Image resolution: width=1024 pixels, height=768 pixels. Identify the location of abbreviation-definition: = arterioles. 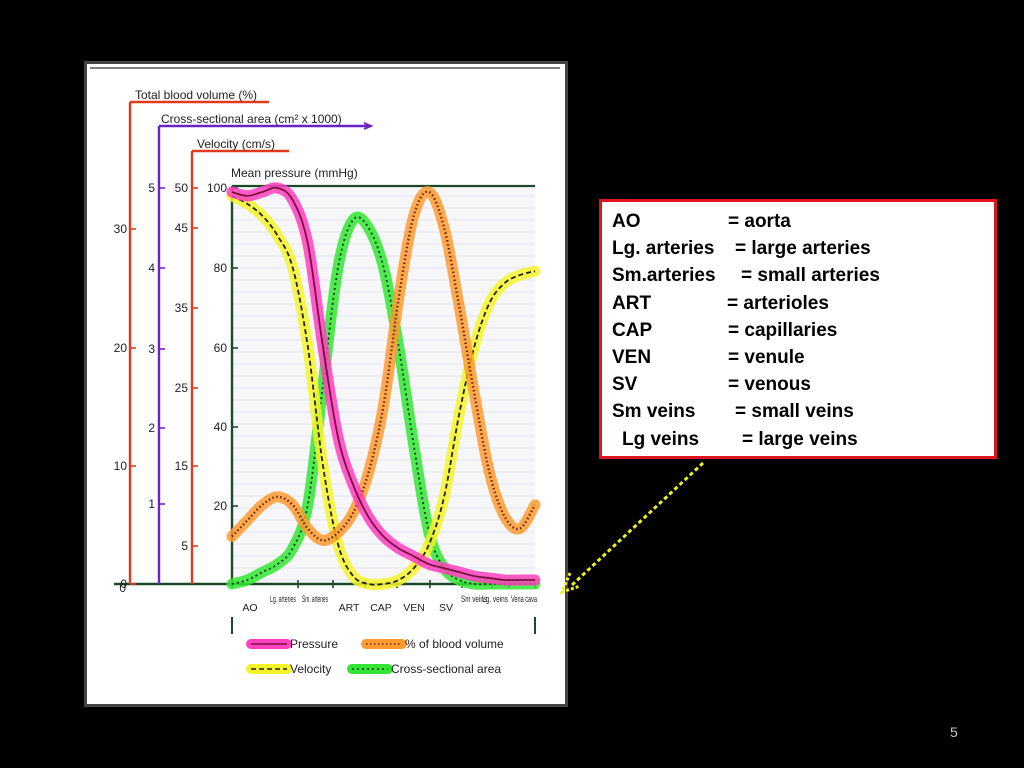
(778, 303).